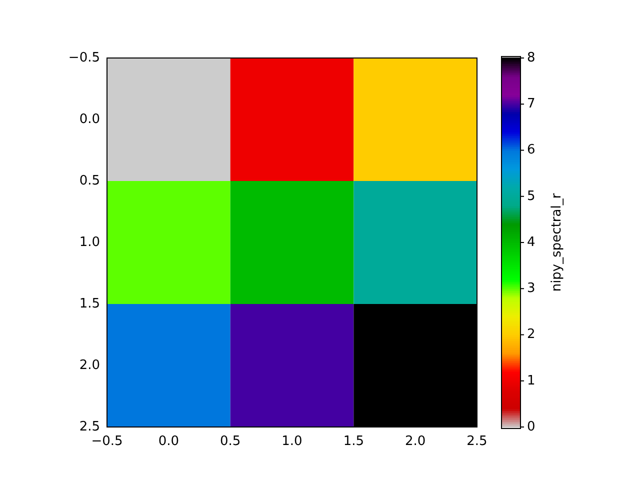 The height and width of the screenshot is (480, 640). What do you see at coordinates (531, 104) in the screenshot?
I see `color-bar-label: 7` at bounding box center [531, 104].